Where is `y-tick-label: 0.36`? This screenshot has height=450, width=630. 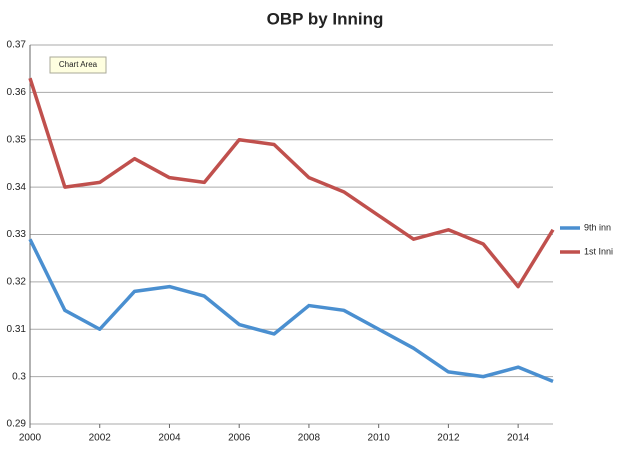 y-tick-label: 0.36 is located at coordinates (17, 92).